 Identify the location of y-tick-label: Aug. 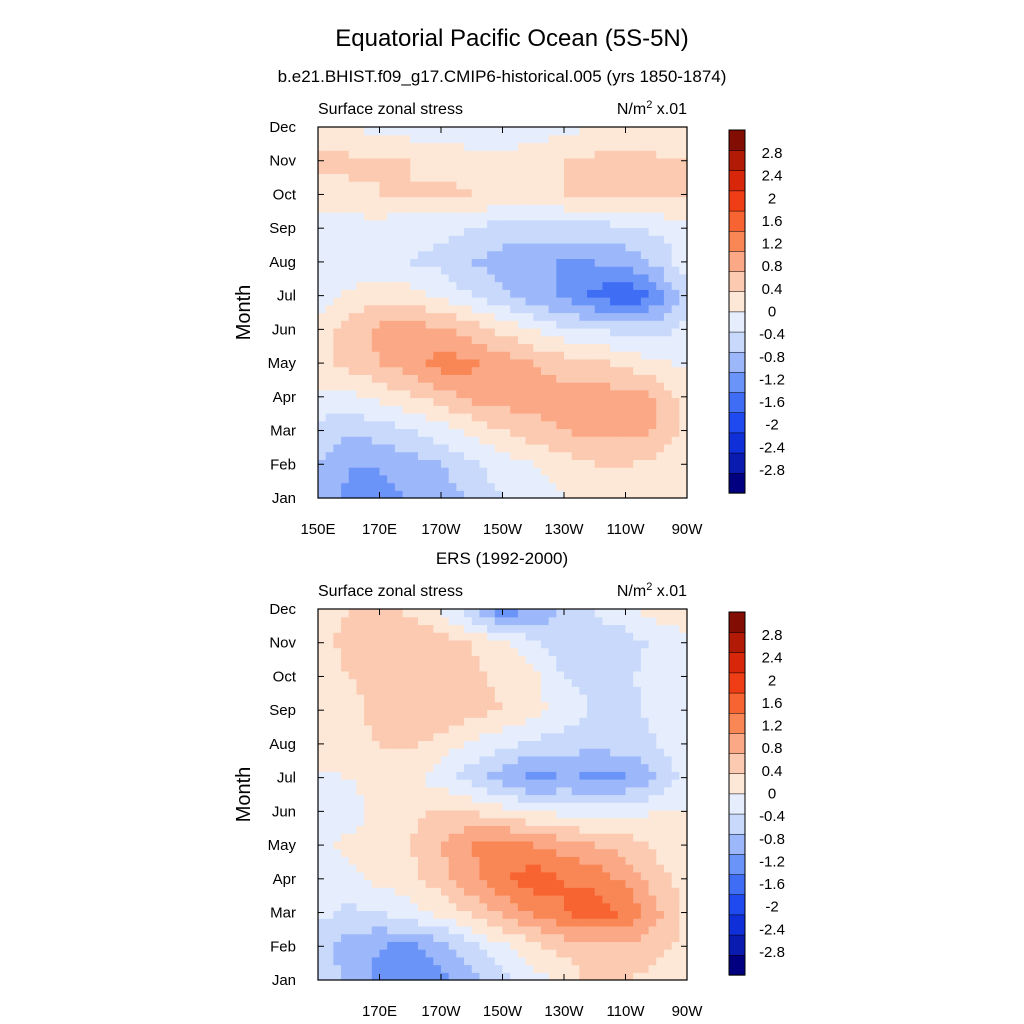
(282, 744).